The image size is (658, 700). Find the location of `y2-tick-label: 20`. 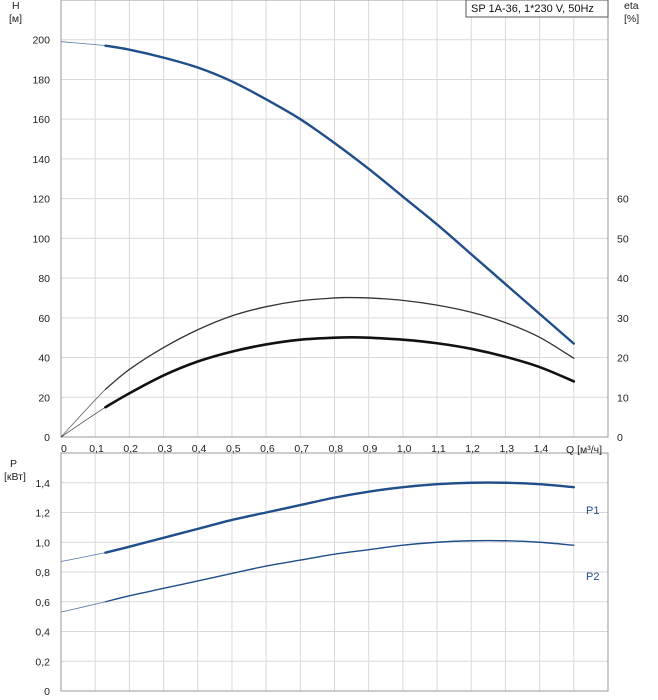

y2-tick-label: 20 is located at coordinates (623, 359).